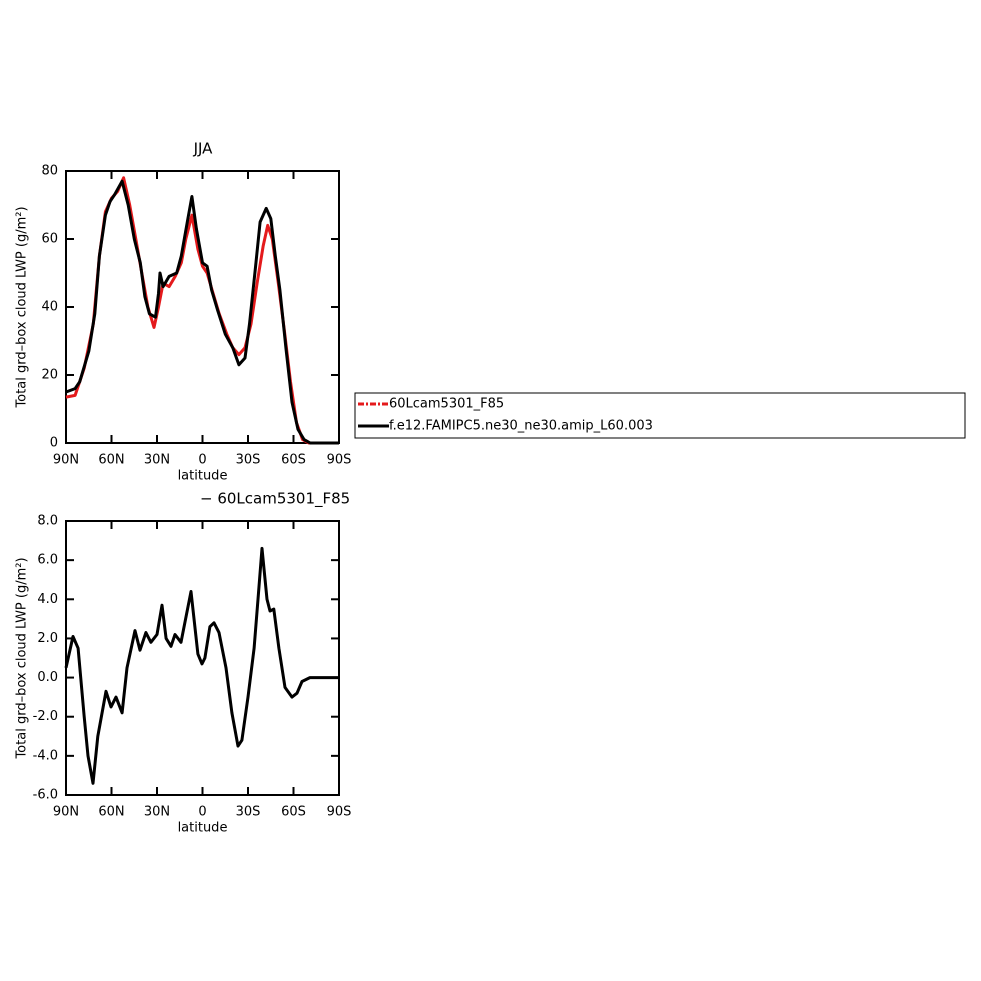  Describe the element at coordinates (49, 375) in the screenshot. I see `y-tick-label: 20` at that location.